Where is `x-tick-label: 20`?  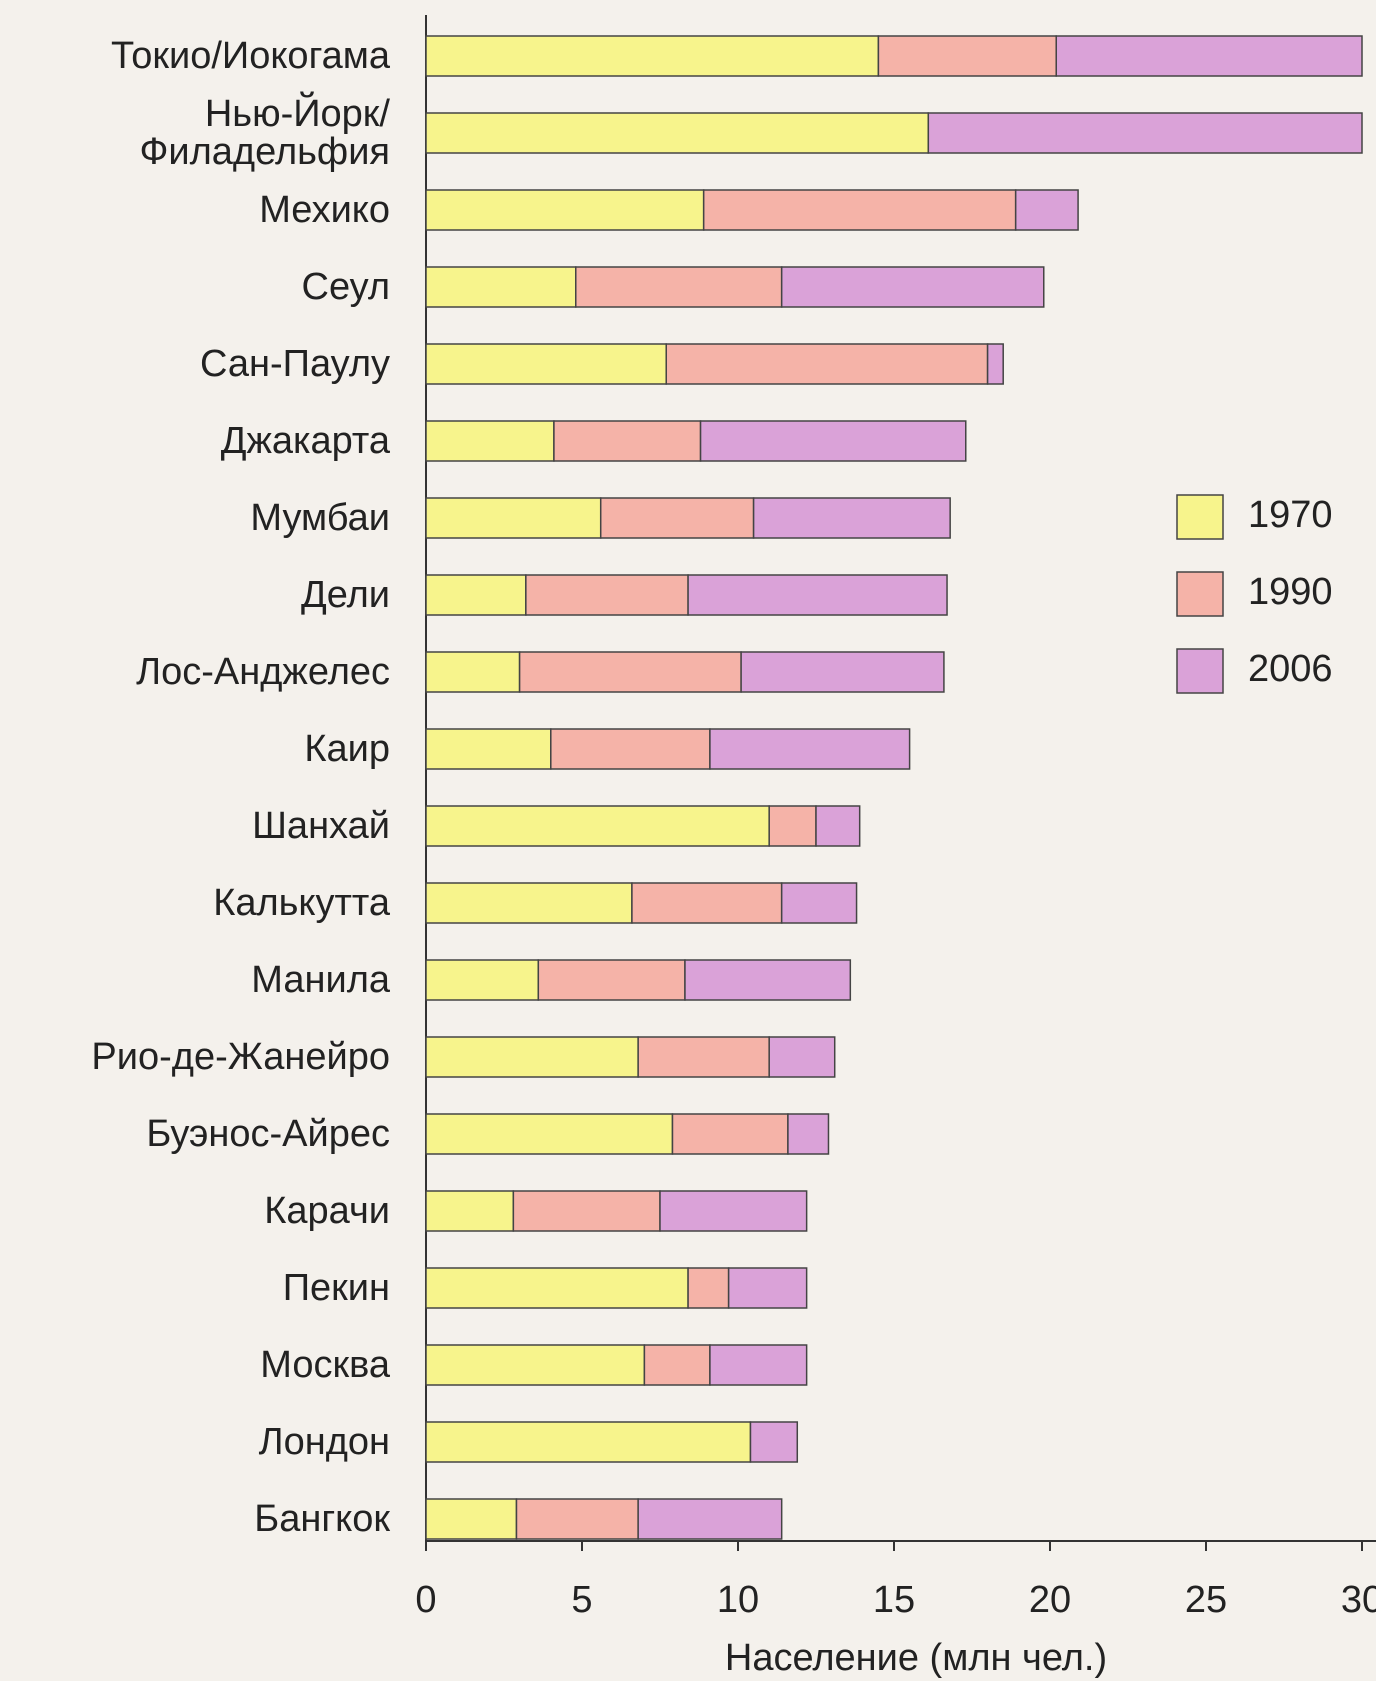 x-tick-label: 20 is located at coordinates (1050, 1600).